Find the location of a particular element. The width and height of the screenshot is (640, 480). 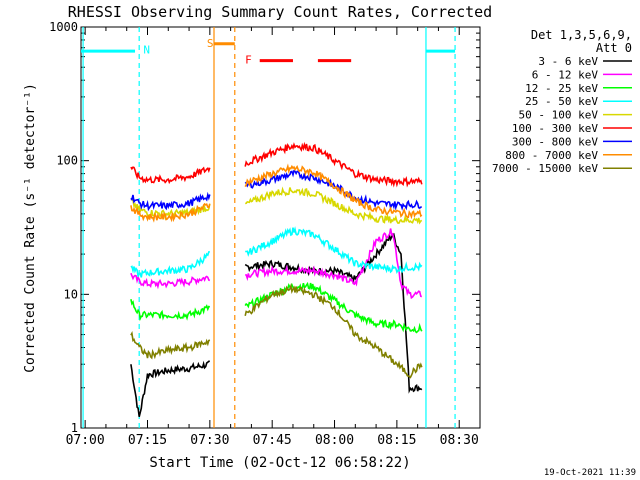

legend-header-line1: Det 1,3,5,6,9, is located at coordinates (581, 35).